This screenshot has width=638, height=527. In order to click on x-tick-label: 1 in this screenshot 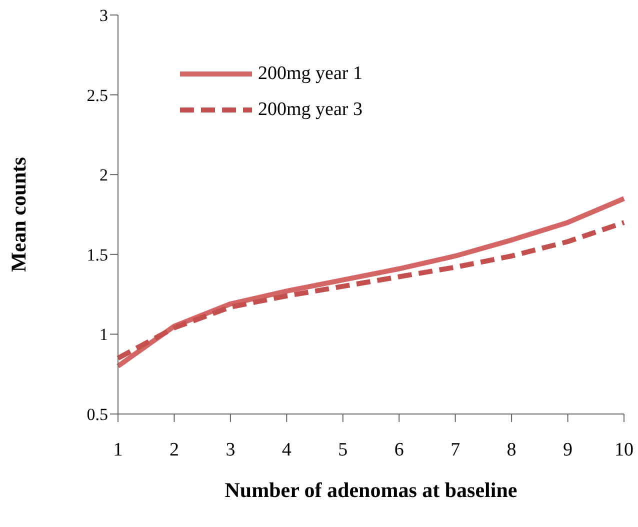, I will do `click(118, 449)`.